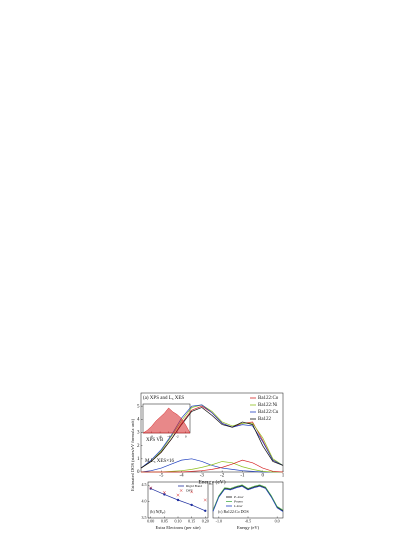 The height and width of the screenshot is (537, 415). I want to click on y-tick-label: 4.0, so click(144, 501).